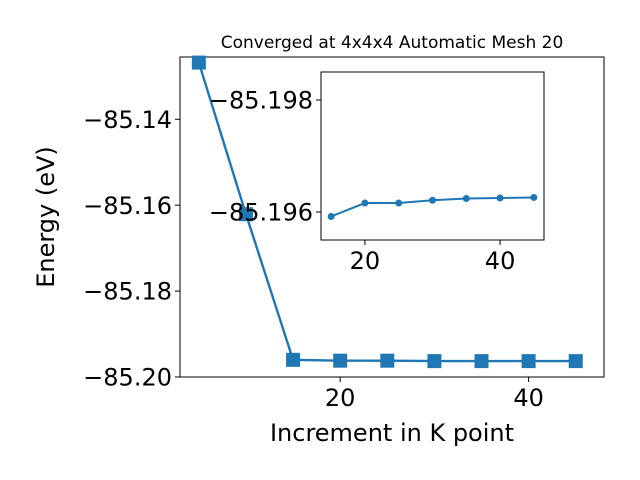 The image size is (640, 480). I want to click on main-xtick-label: 40, so click(528, 398).